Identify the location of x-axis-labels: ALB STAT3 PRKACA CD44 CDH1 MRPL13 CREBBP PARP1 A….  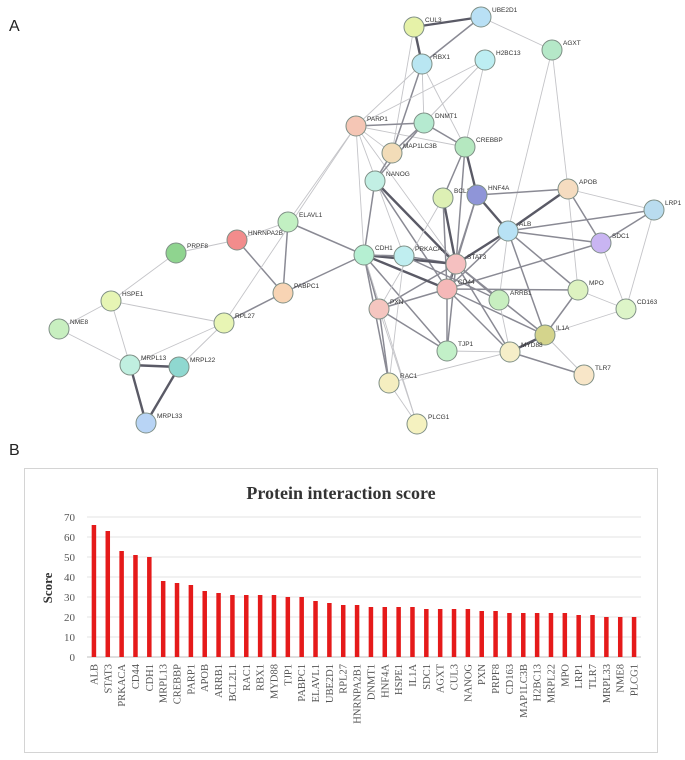
(364, 693).